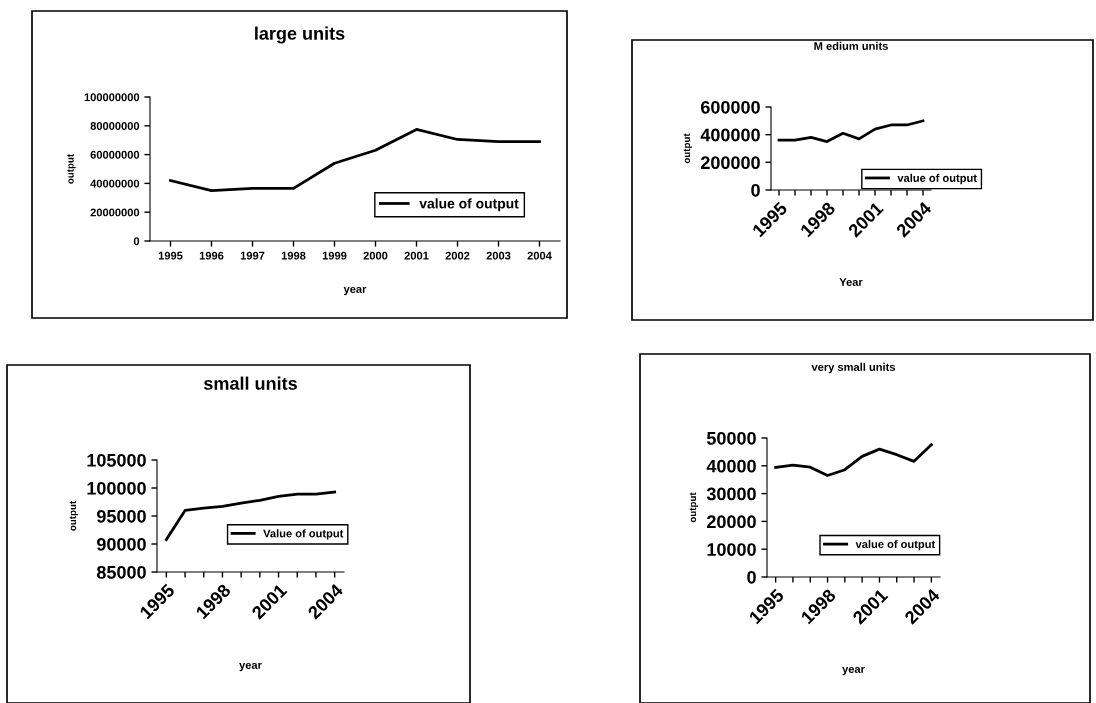 The image size is (1096, 703). What do you see at coordinates (121, 544) in the screenshot?
I see `y-tick-label: 90000` at bounding box center [121, 544].